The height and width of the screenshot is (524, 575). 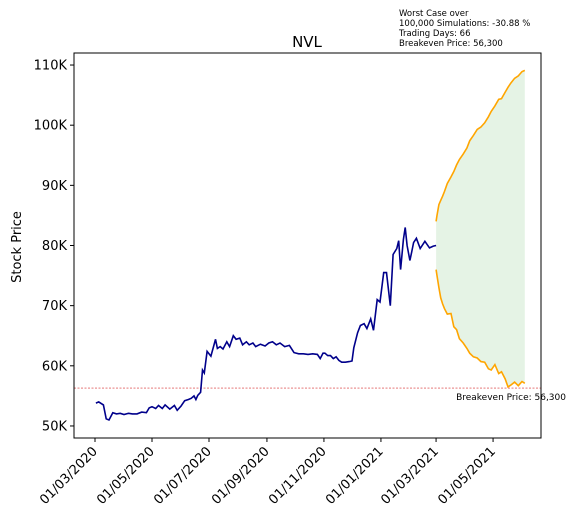 What do you see at coordinates (467, 476) in the screenshot?
I see `x-tick-label: 01/05/2021` at bounding box center [467, 476].